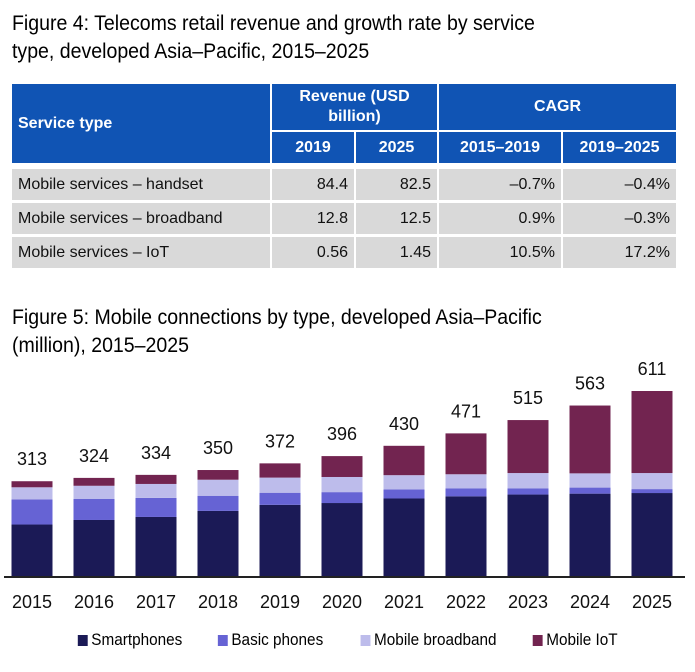 The width and height of the screenshot is (695, 672). What do you see at coordinates (342, 539) in the screenshot?
I see `bar-segment-smartphones-2020` at bounding box center [342, 539].